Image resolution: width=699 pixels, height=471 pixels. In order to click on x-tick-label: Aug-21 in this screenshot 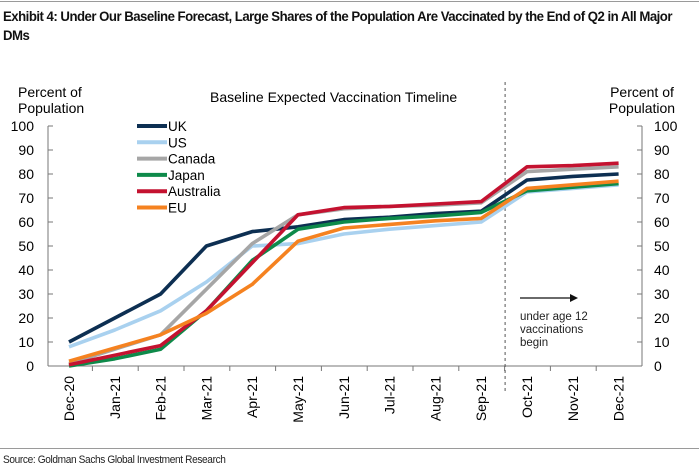, I will do `click(435, 398)`.